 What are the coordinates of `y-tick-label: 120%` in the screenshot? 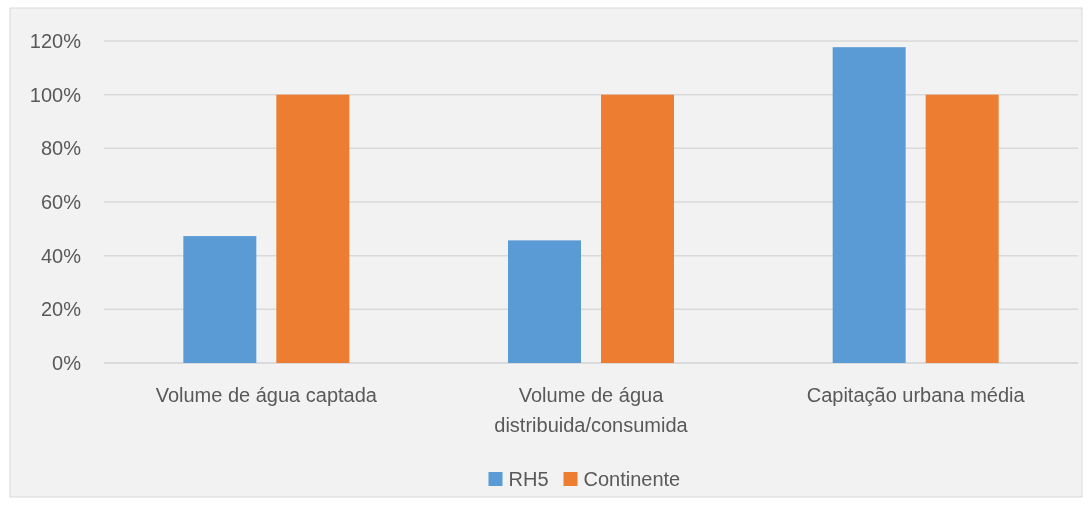 It's located at (55, 41).